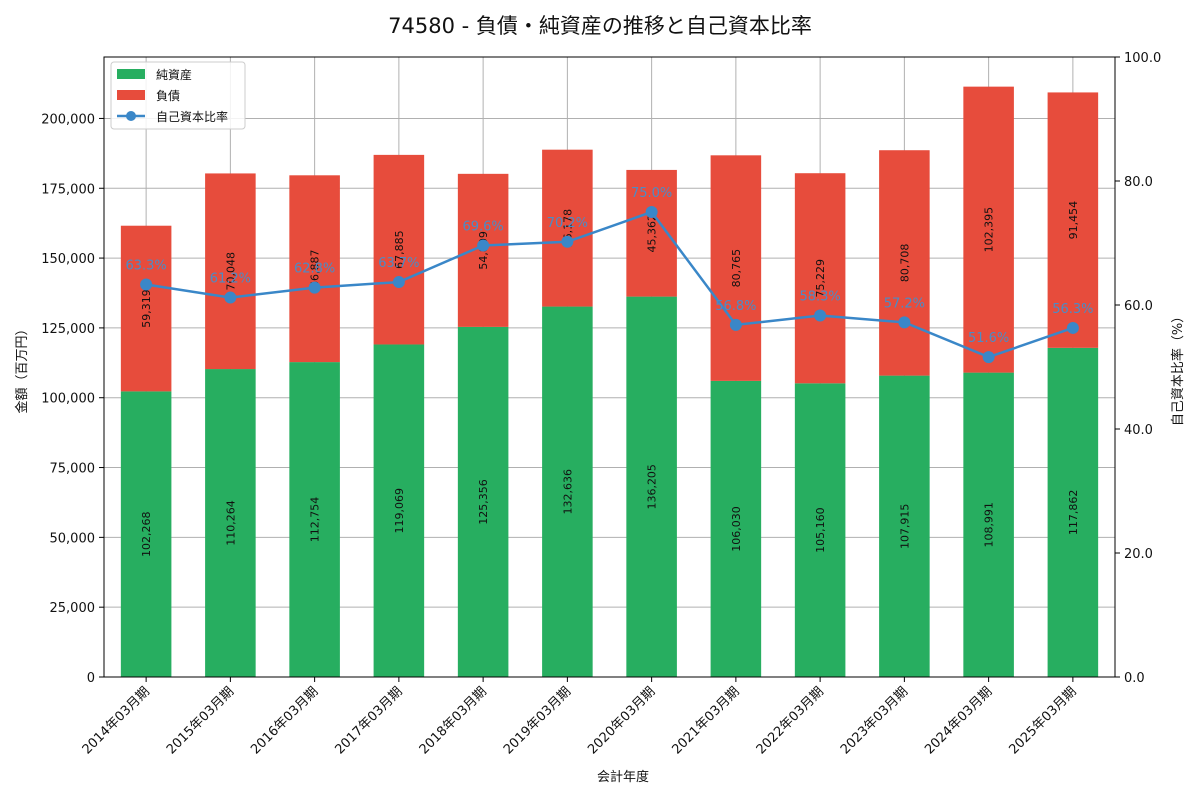 The image size is (1200, 800). What do you see at coordinates (230, 523) in the screenshot?
I see `bar-value-label-net-assets: 110,264` at bounding box center [230, 523].